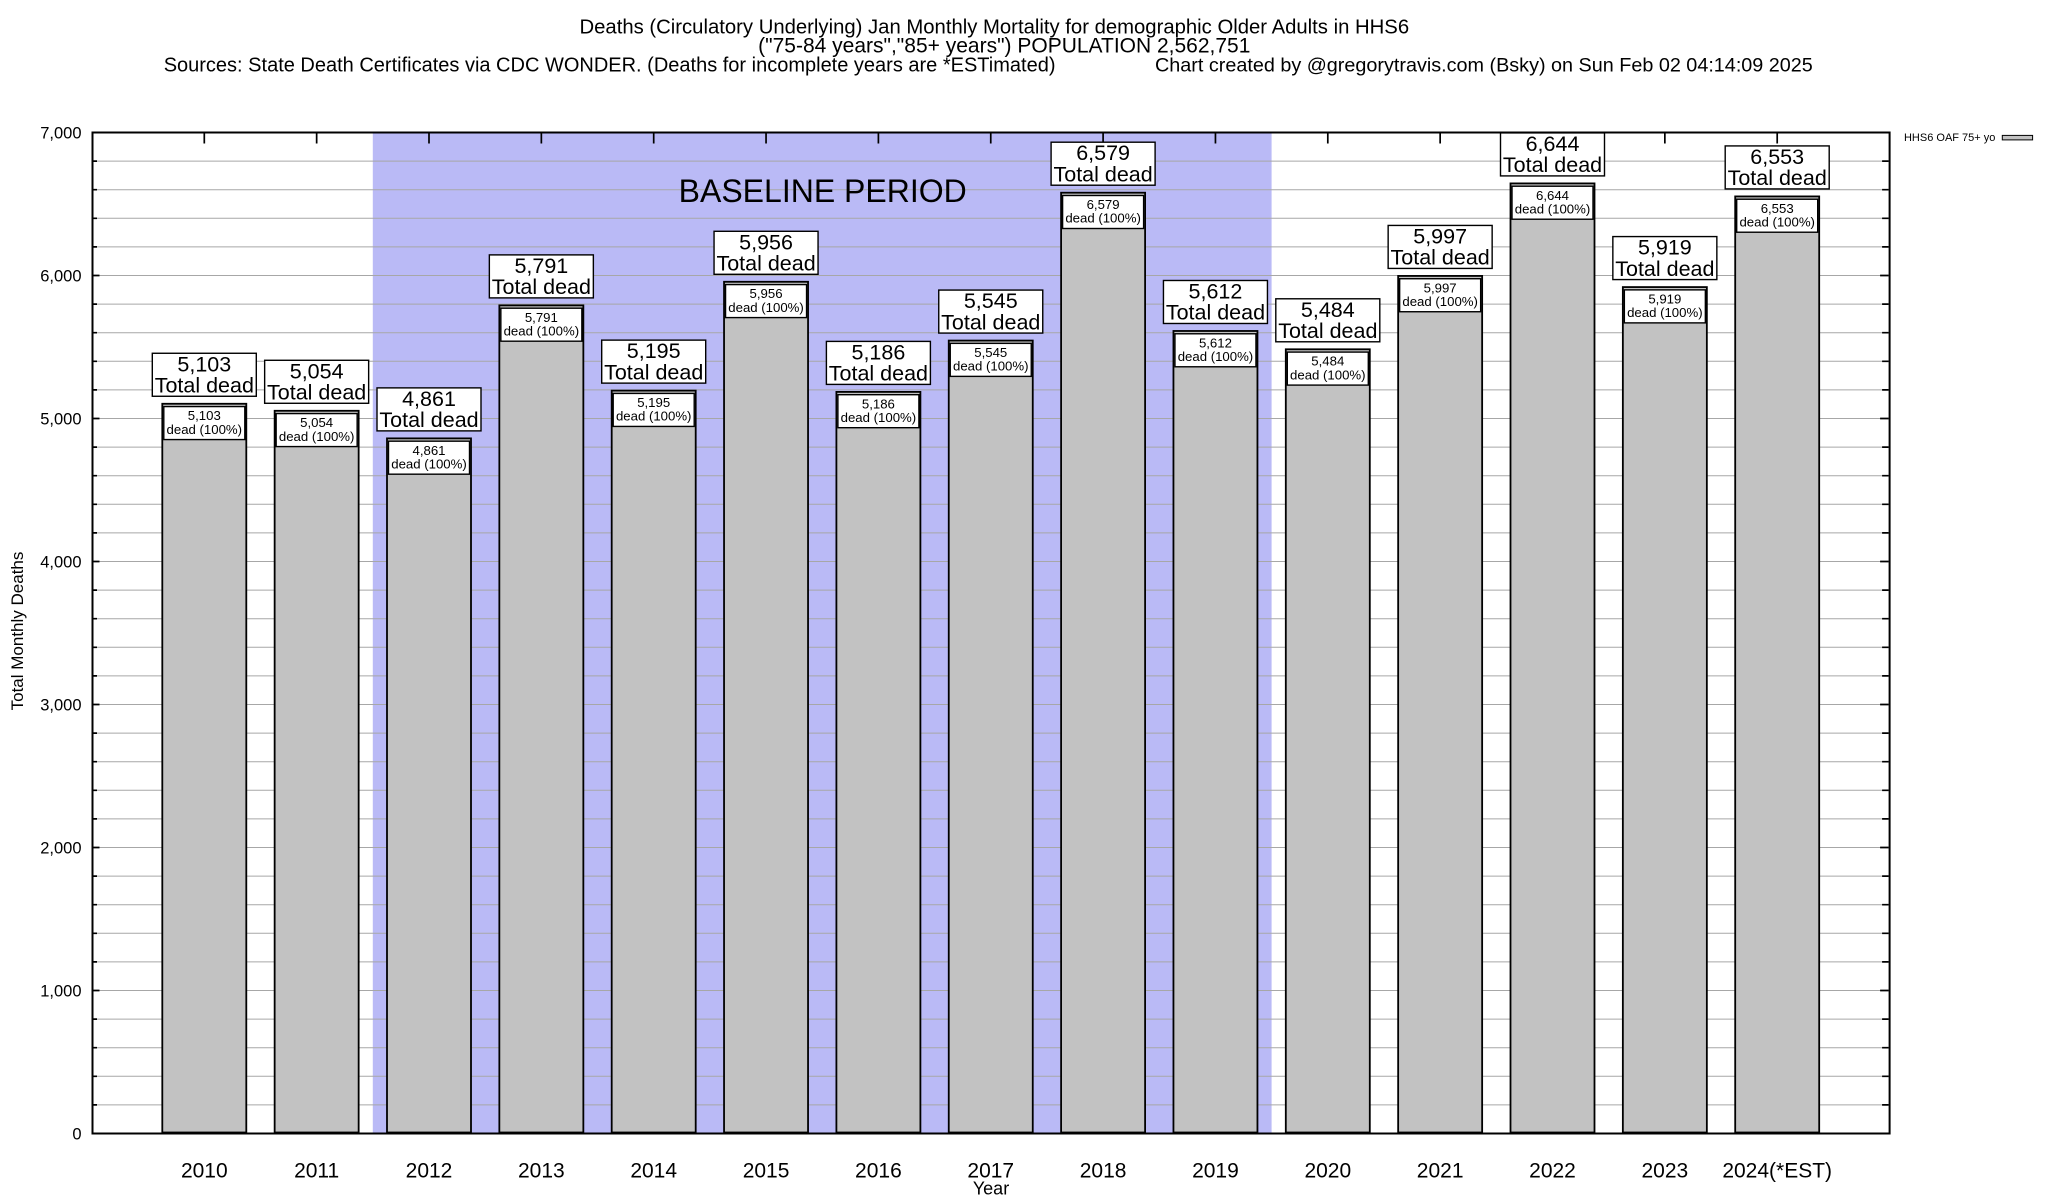  What do you see at coordinates (990, 1170) in the screenshot?
I see `svg-text: 2017` at bounding box center [990, 1170].